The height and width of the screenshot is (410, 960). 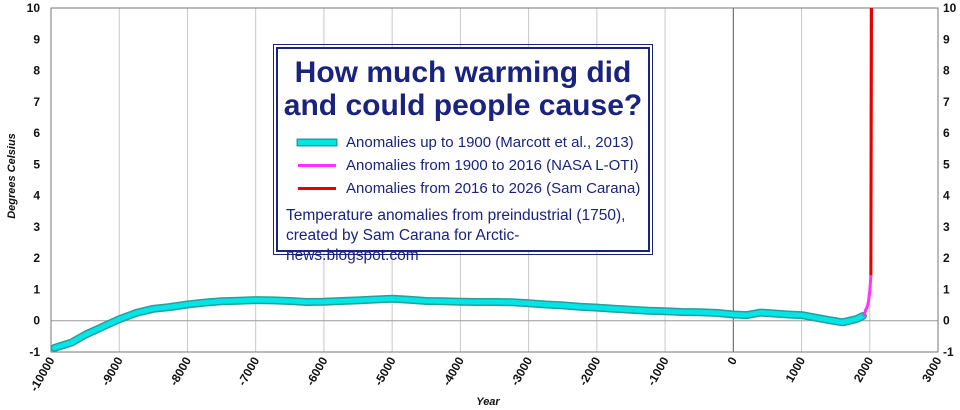 I want to click on y-tick-label-left: 2, so click(x=36, y=258).